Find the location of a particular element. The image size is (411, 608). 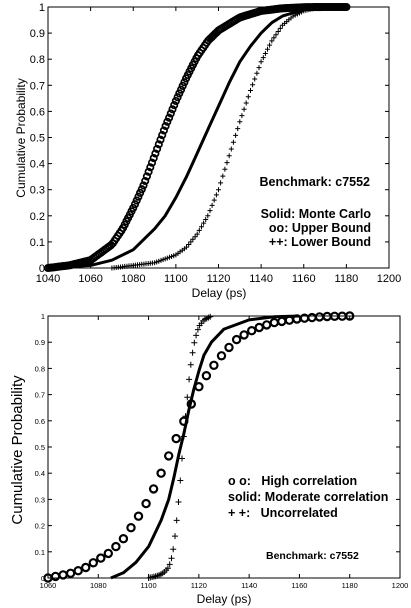

top-x-tick-label: 1060 is located at coordinates (90, 279).